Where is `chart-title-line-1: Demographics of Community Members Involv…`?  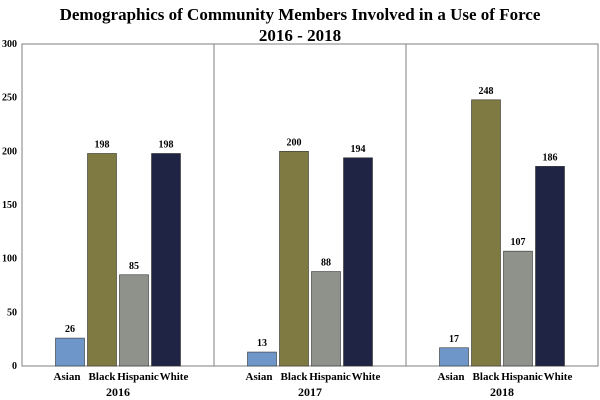
chart-title-line-1: Demographics of Community Members Involv… is located at coordinates (300, 14).